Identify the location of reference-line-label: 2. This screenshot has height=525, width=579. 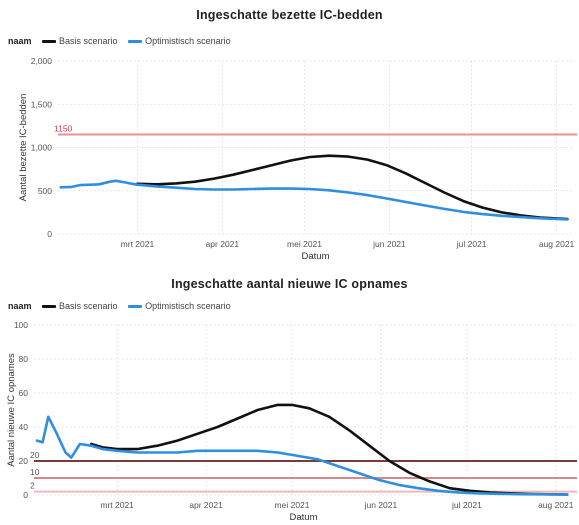
(32, 486).